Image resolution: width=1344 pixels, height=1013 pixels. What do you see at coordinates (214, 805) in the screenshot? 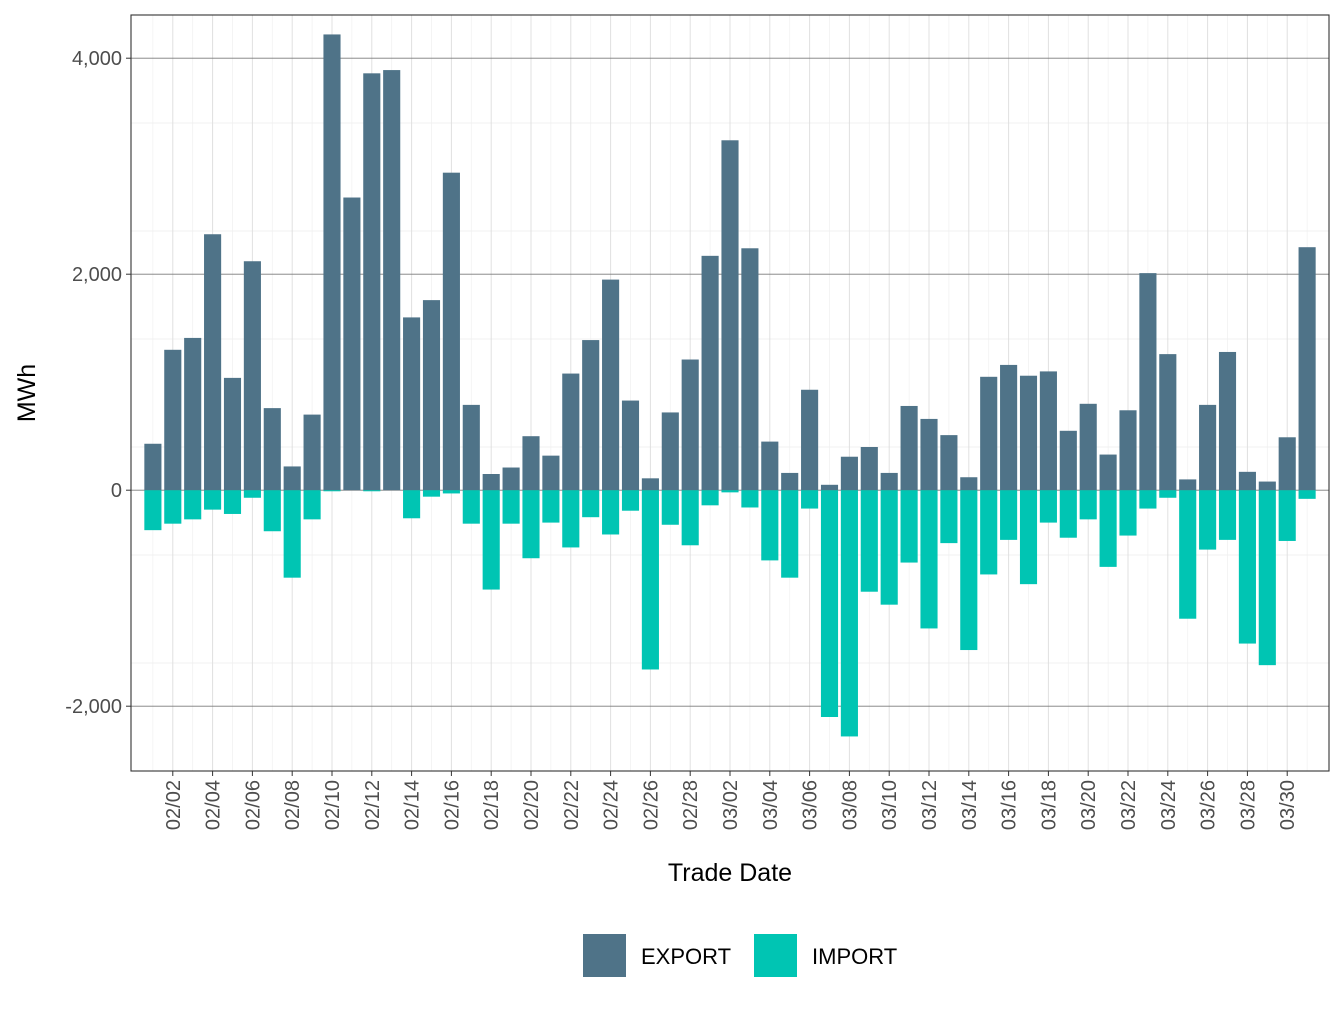
I see `x-tick-label: 02/04` at bounding box center [214, 805].